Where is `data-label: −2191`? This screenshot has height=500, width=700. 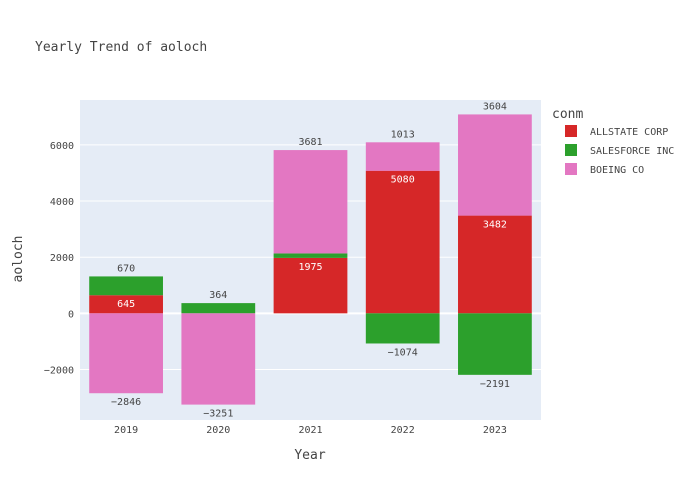
data-label: −2191 is located at coordinates (495, 384).